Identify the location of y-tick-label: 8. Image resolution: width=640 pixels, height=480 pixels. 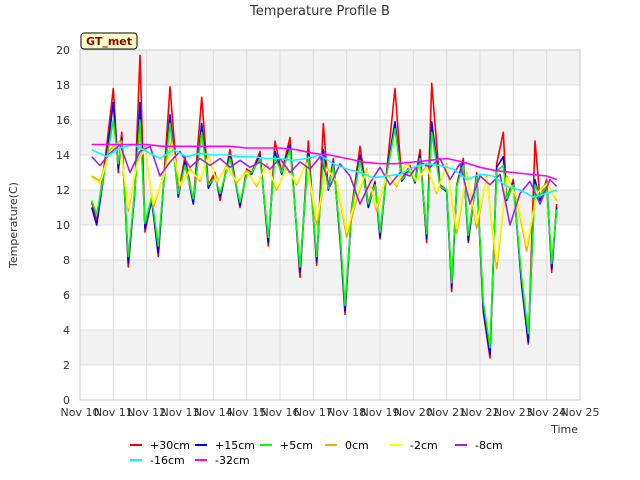
(66, 260).